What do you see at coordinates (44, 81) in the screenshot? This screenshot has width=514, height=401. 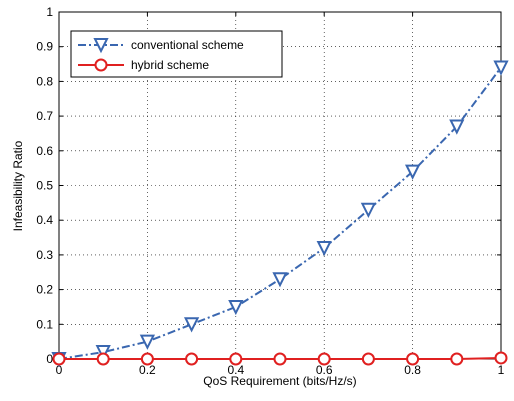 I see `y-tick-label: 0.8` at bounding box center [44, 81].